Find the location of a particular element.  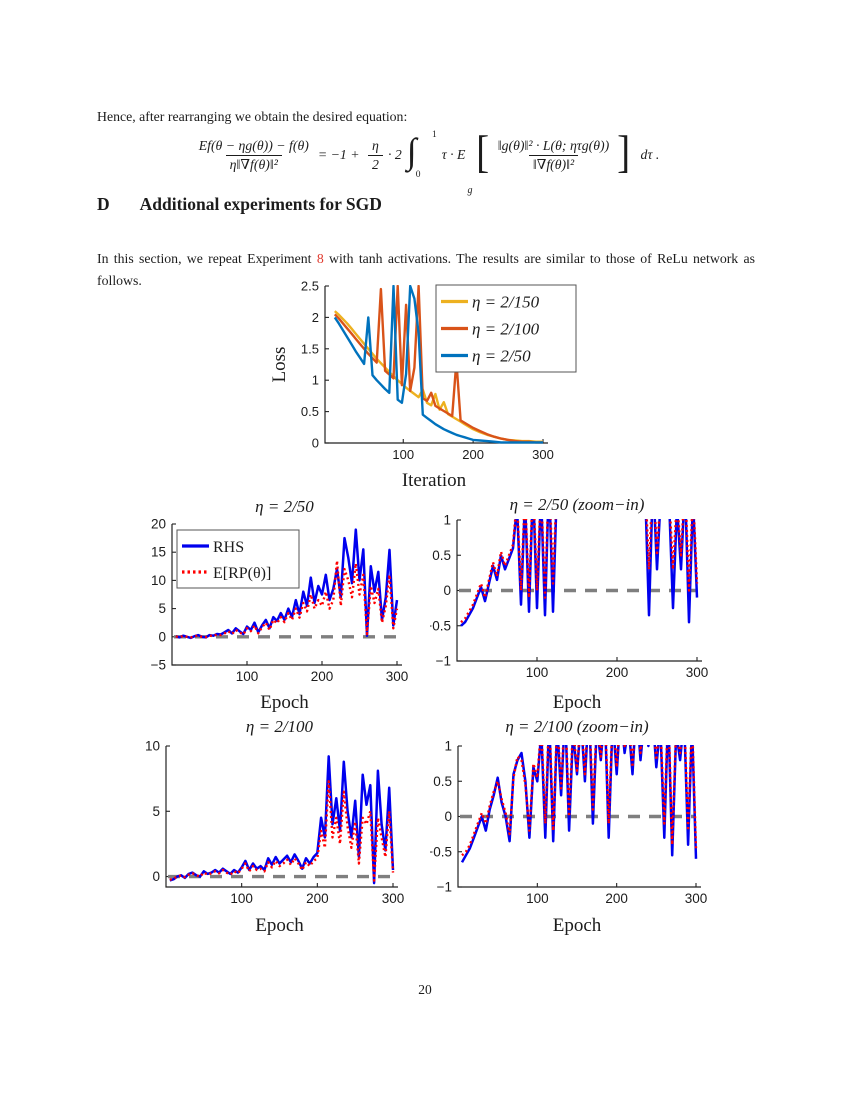

equals-term: = −1 + is located at coordinates (340, 154).